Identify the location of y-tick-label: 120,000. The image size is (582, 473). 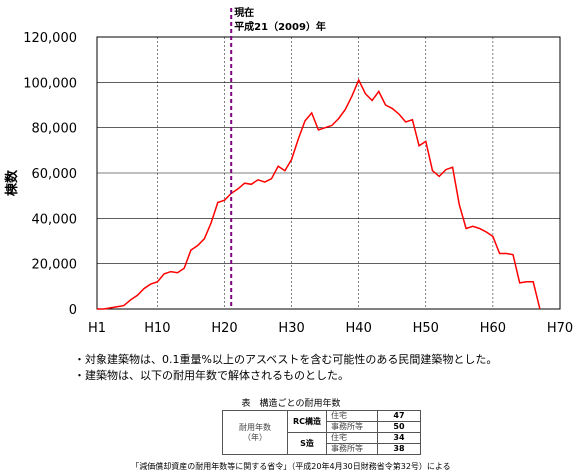
(50, 38).